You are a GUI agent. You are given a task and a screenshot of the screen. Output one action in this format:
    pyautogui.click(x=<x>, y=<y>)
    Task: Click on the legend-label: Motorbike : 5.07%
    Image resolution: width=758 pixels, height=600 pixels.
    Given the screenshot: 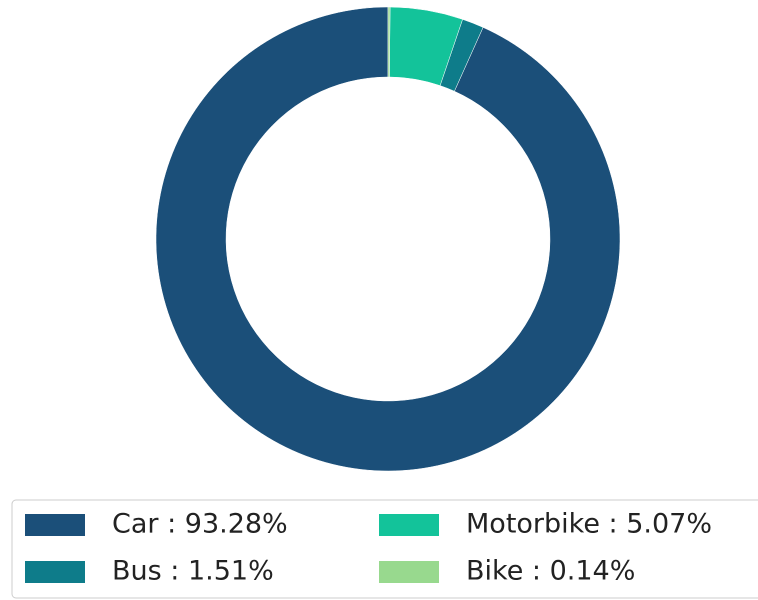 What is the action you would take?
    pyautogui.click(x=589, y=524)
    